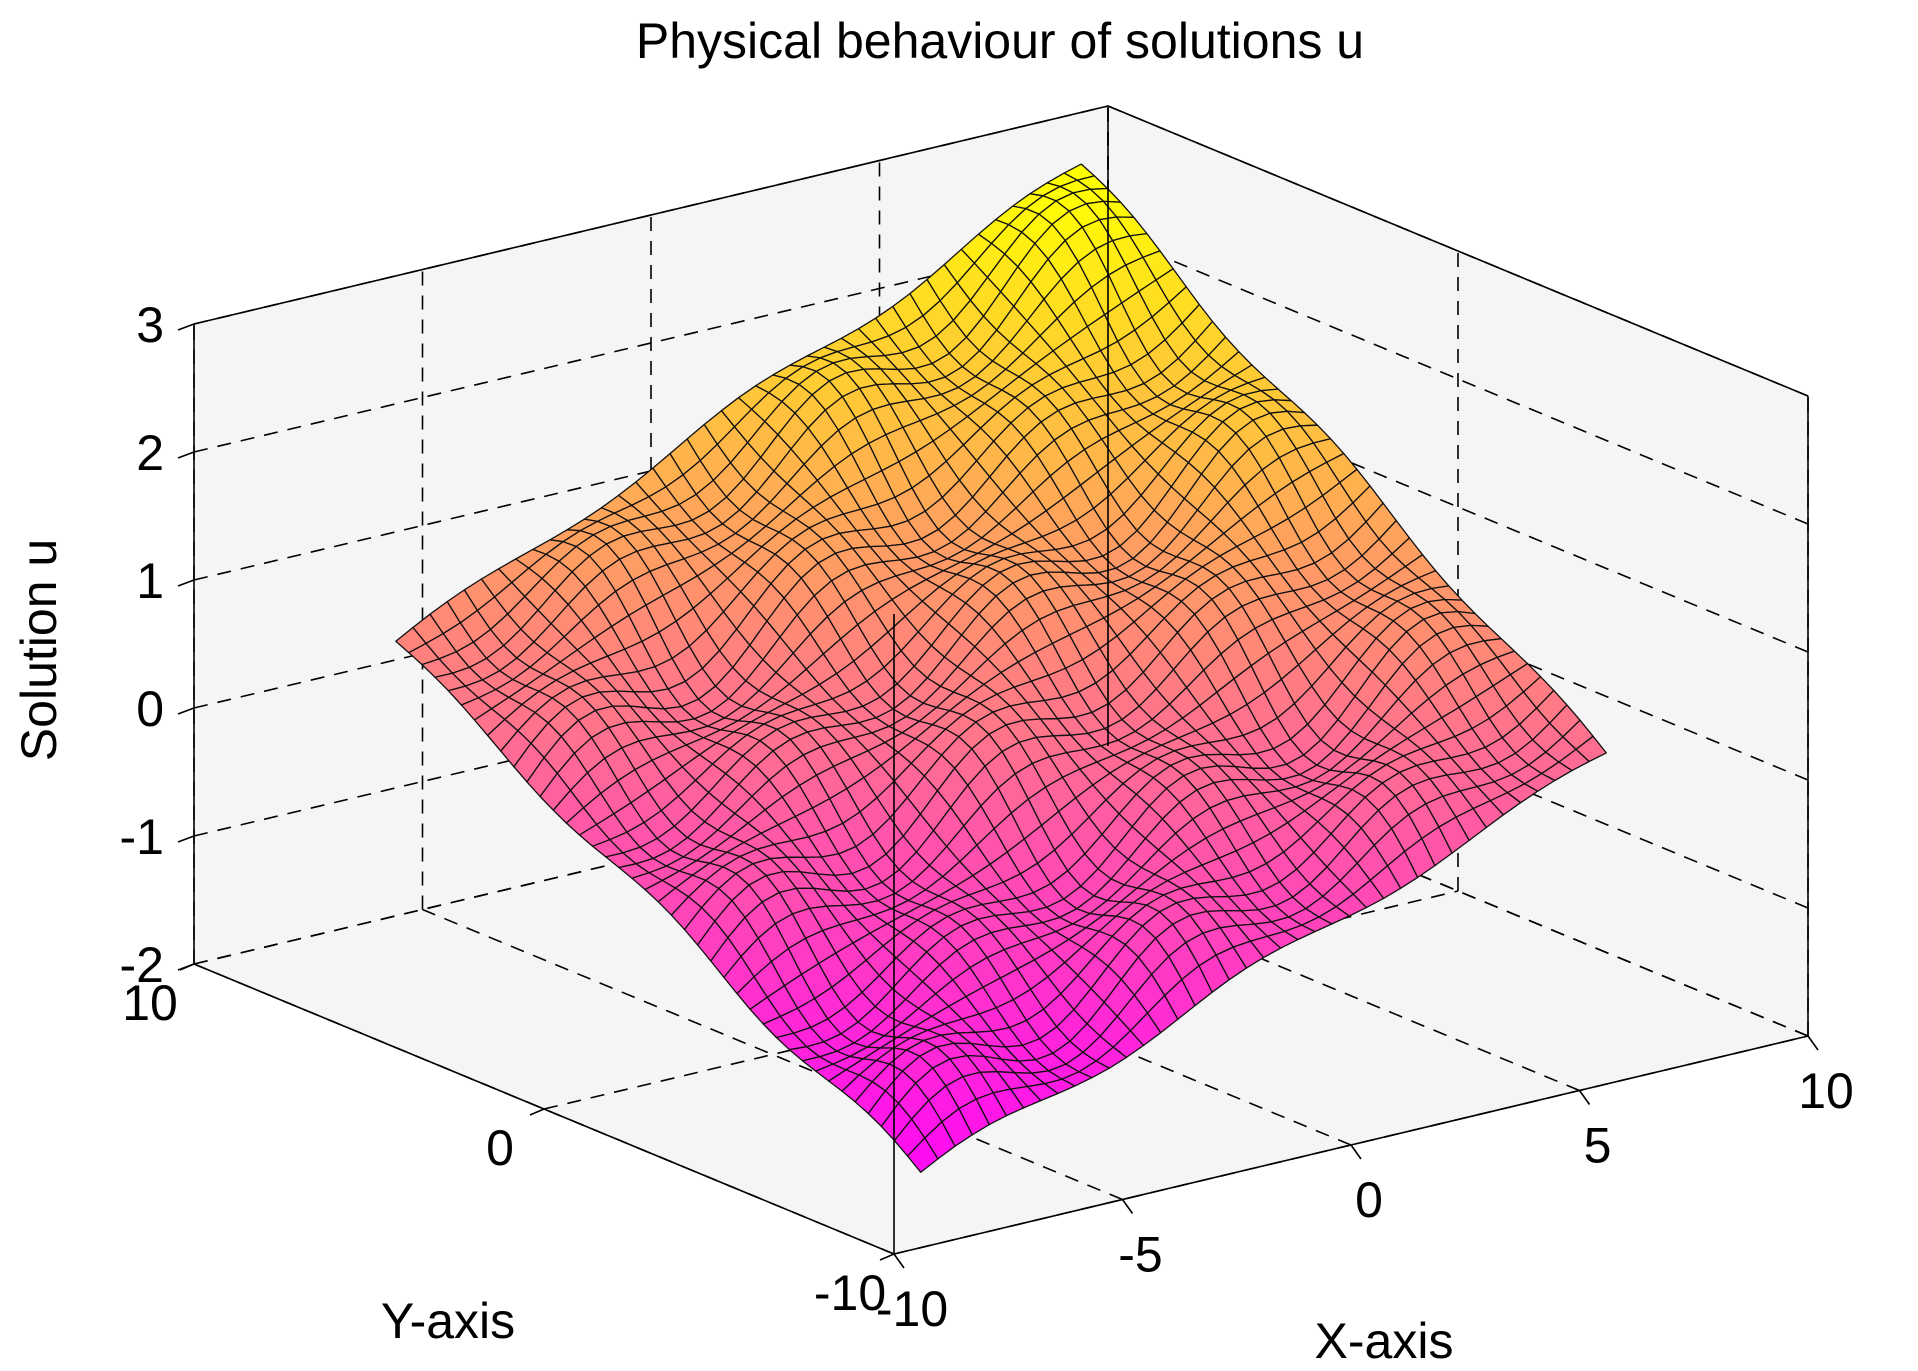 Image resolution: width=1918 pixels, height=1371 pixels. I want to click on x-tick-label: -5, so click(1140, 1255).